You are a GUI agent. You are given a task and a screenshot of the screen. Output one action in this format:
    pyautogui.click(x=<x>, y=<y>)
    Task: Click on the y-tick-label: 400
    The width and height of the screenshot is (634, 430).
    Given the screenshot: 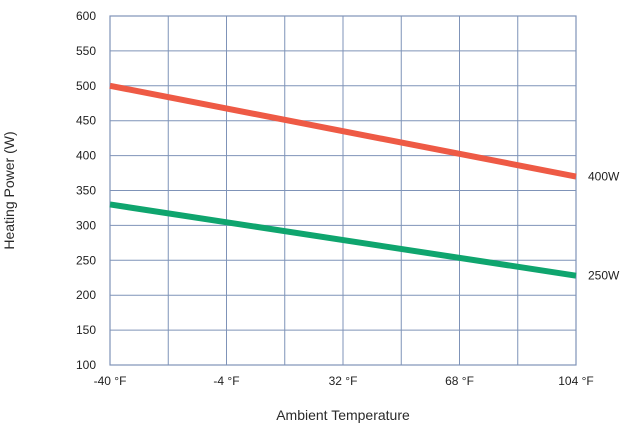 What is the action you would take?
    pyautogui.click(x=86, y=156)
    